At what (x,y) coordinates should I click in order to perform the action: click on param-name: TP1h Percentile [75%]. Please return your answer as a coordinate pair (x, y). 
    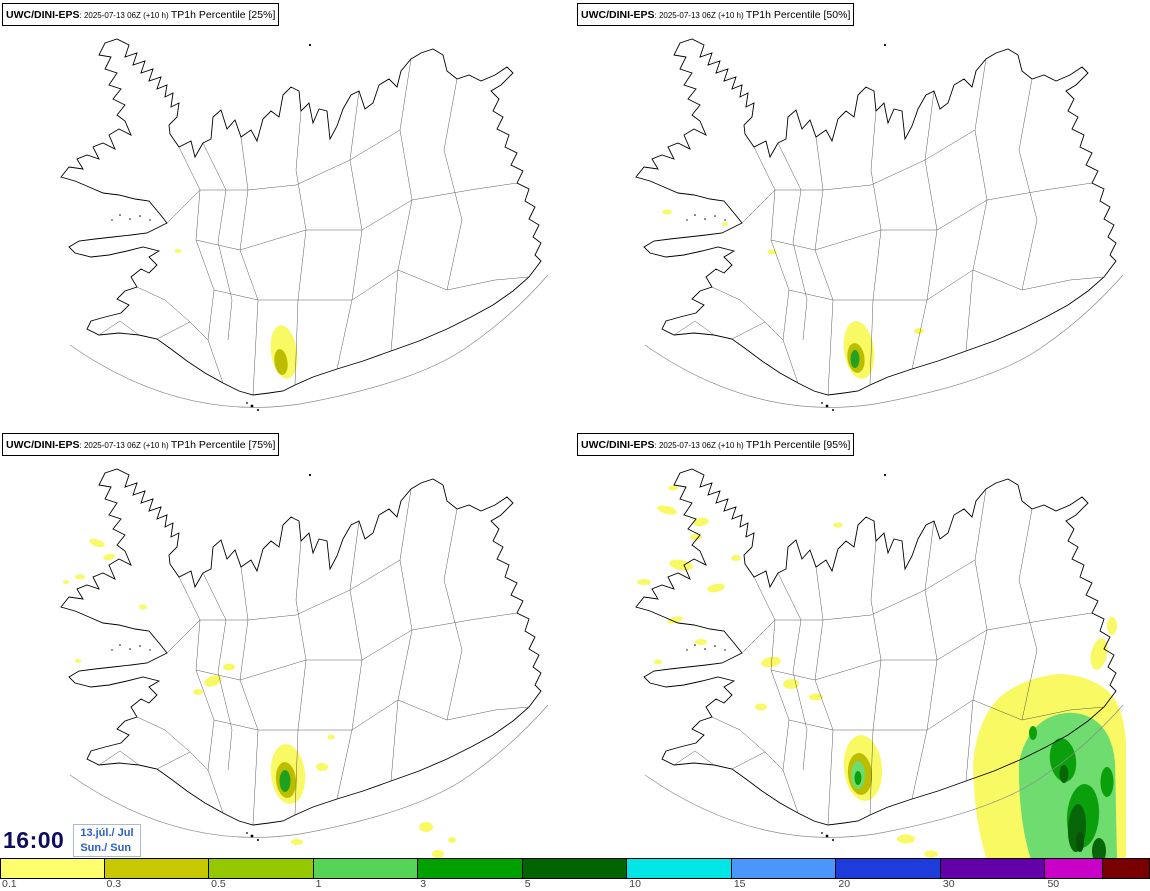
    Looking at the image, I should click on (223, 445).